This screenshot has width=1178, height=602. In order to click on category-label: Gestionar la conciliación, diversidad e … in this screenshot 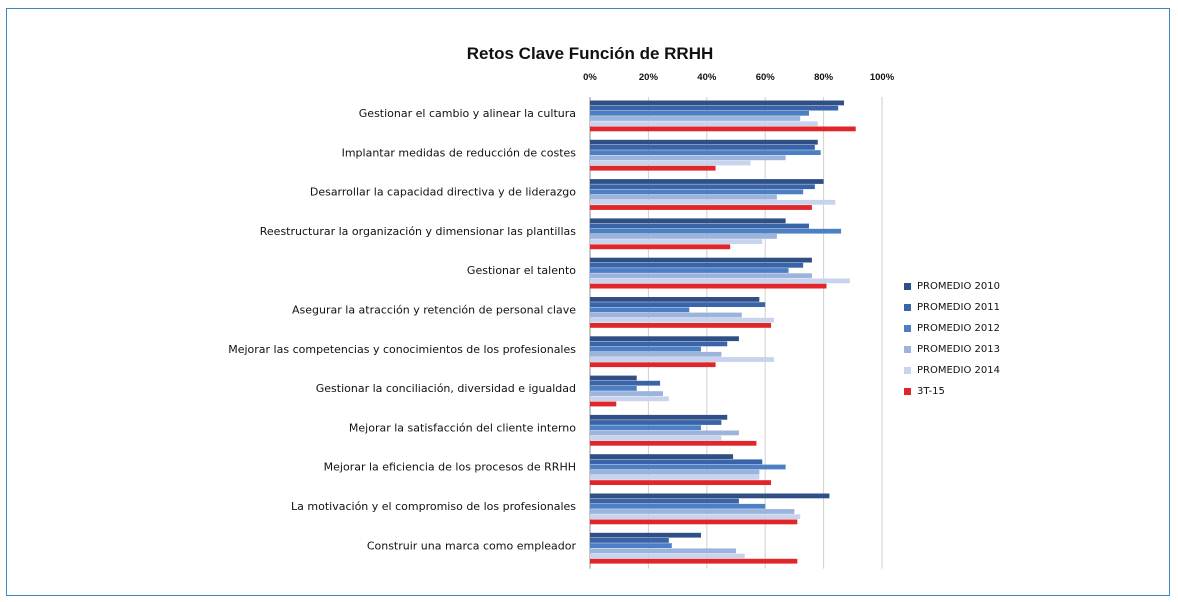, I will do `click(446, 388)`.